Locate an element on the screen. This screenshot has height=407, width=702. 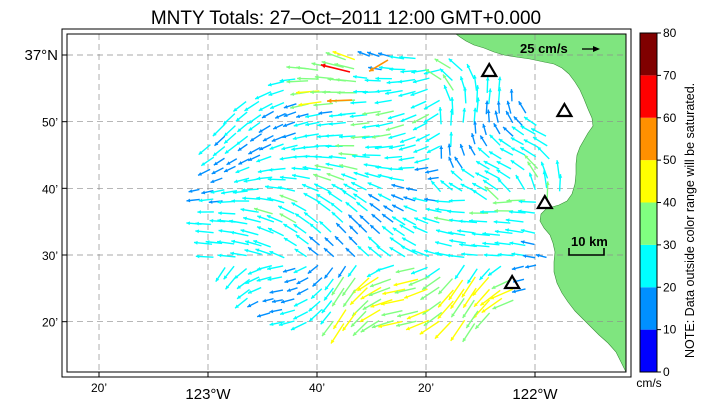
lat-label-2: 40’ is located at coordinates (50, 189).